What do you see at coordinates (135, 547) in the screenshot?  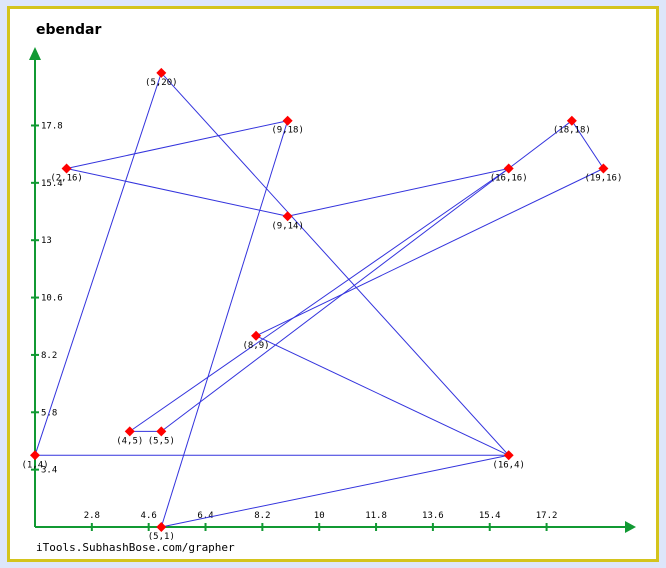 I see `footer-credit: iTools.SubhashBose.com/grapher` at bounding box center [135, 547].